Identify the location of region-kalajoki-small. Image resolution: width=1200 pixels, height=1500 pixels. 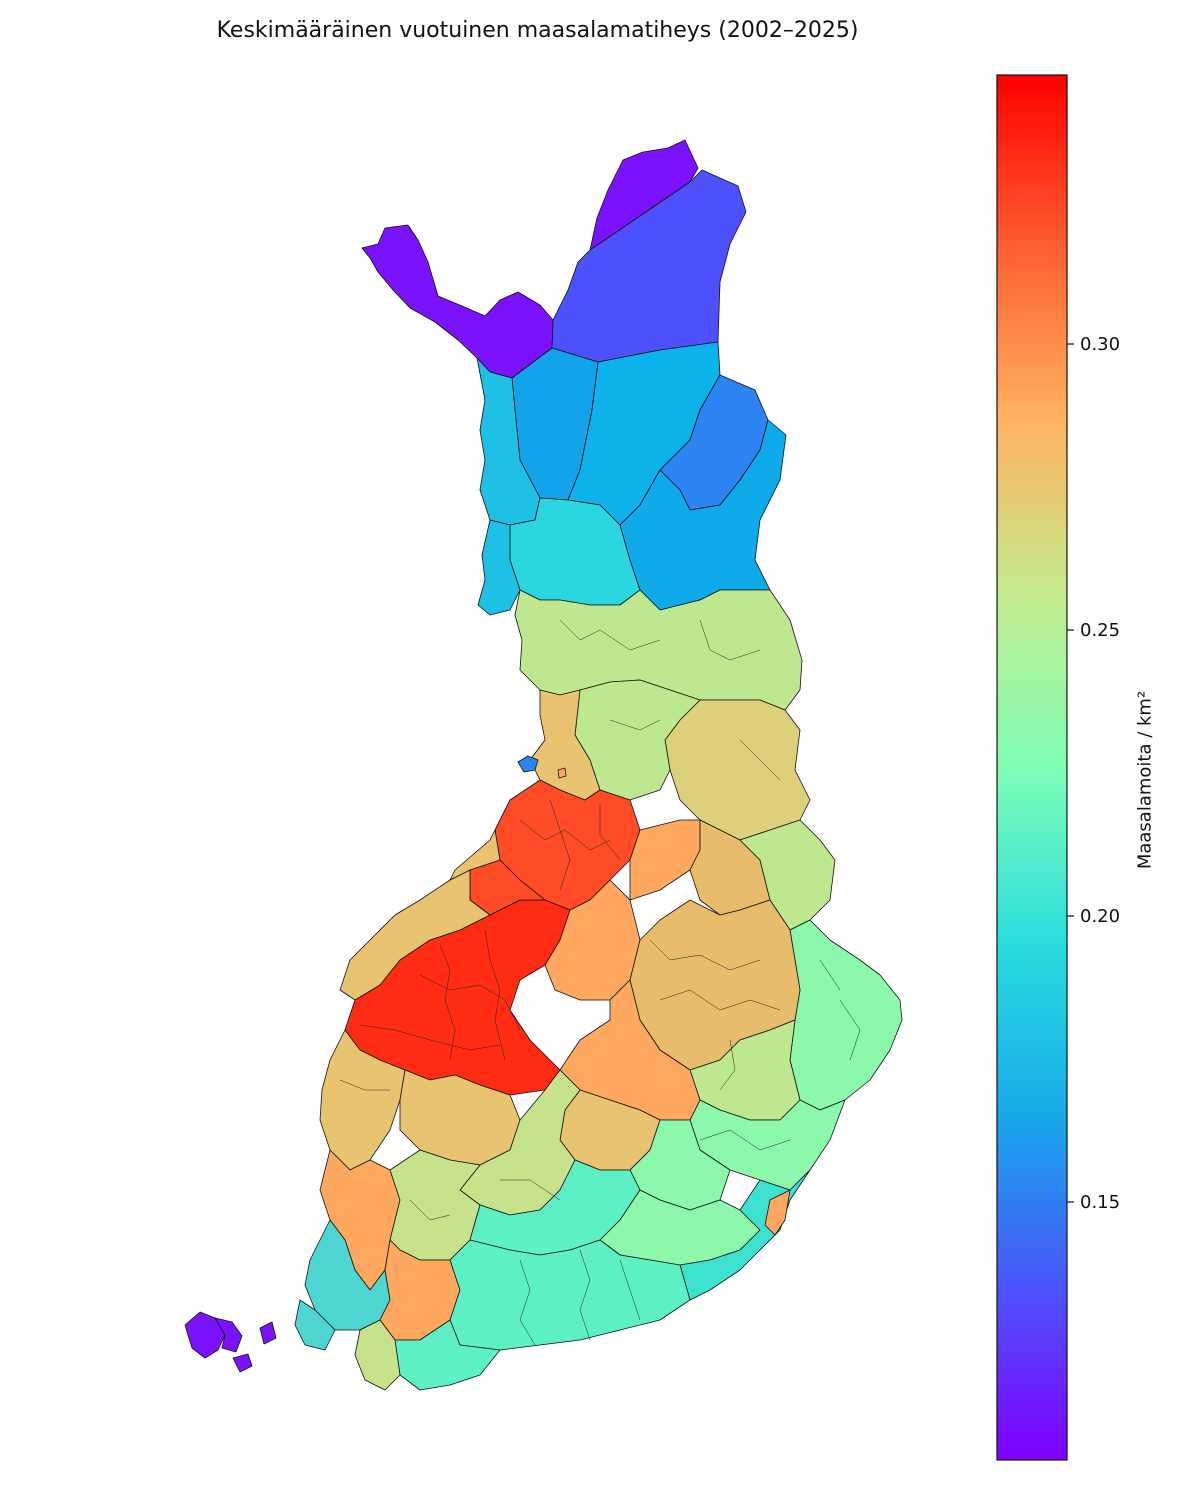
(562, 773).